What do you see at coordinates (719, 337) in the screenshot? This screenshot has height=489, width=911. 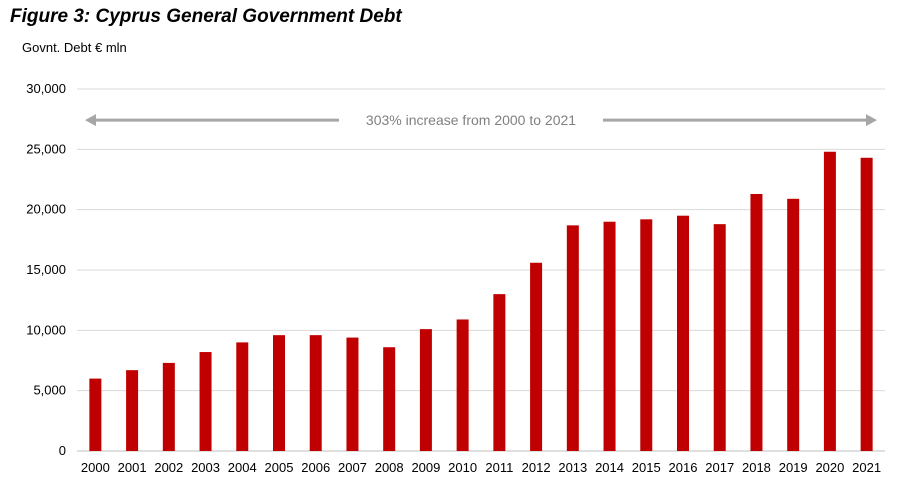 I see `bar-2017` at bounding box center [719, 337].